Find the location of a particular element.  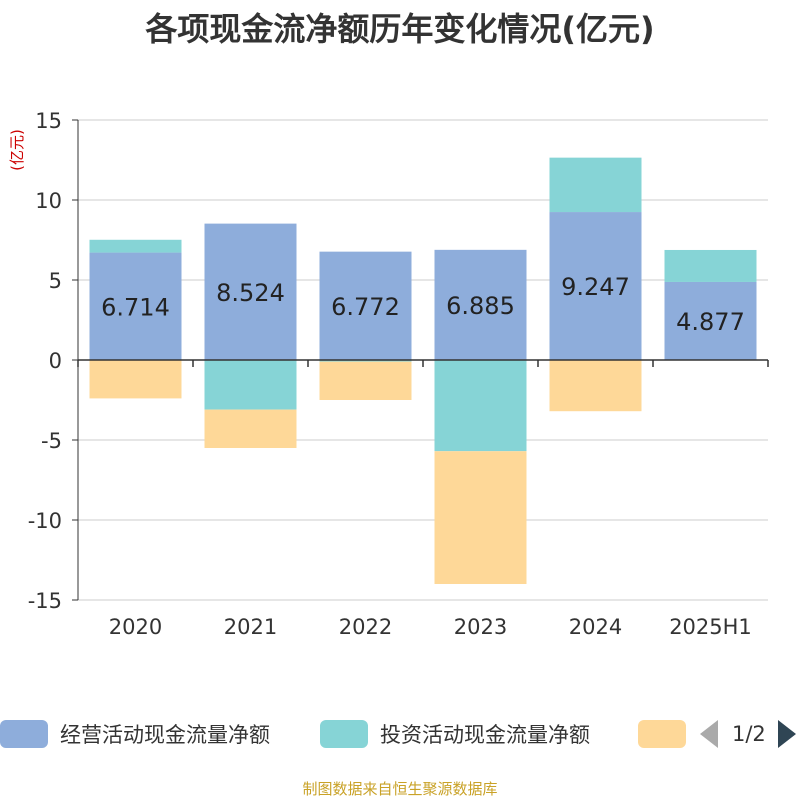

bar-s0-2022 is located at coordinates (365, 305).